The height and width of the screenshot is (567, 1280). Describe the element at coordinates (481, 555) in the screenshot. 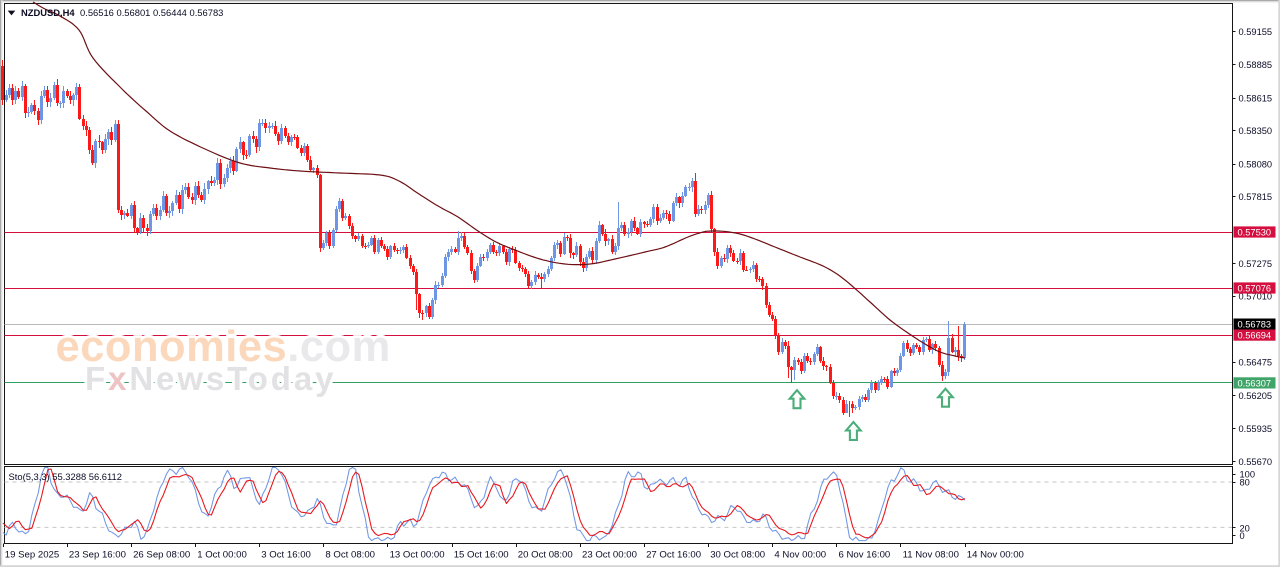

I see `svg-text: 15 Oct 16:00` at that location.